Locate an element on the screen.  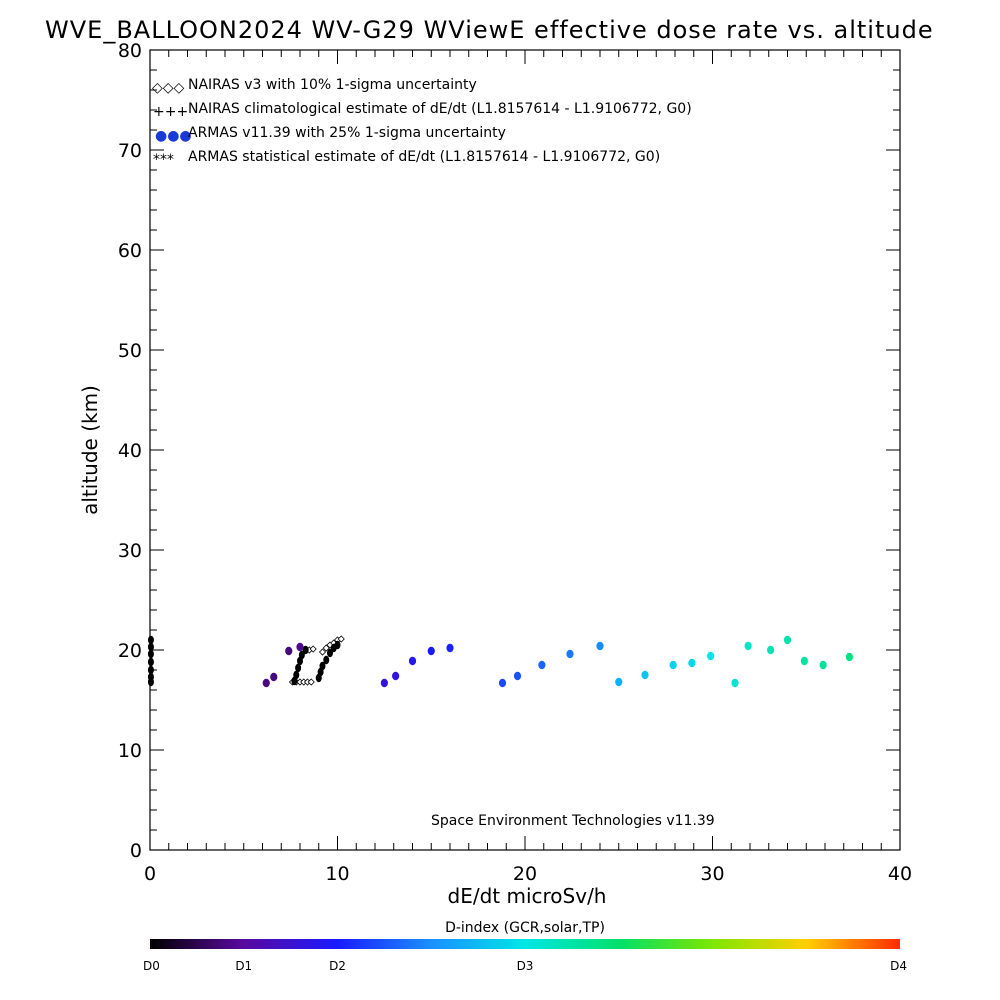
legend-symbol-3: *** is located at coordinates (163, 160).